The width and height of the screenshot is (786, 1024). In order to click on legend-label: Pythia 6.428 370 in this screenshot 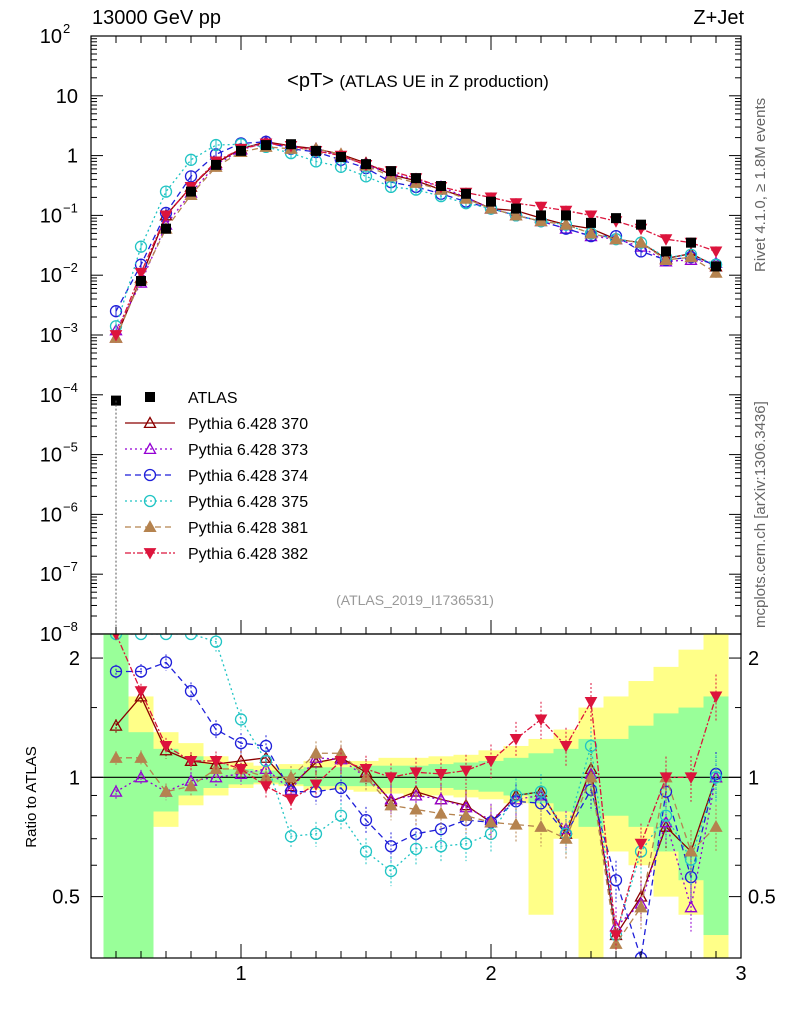, I will do `click(248, 424)`.